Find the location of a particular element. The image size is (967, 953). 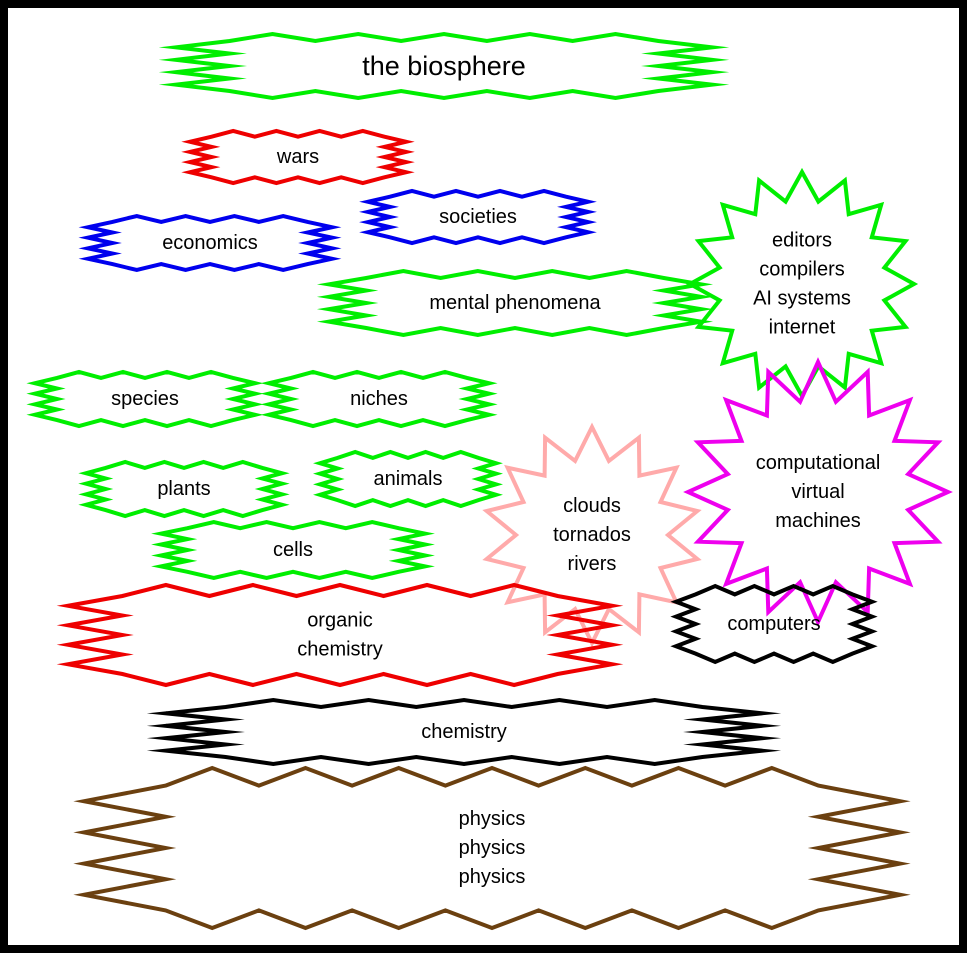

node-label-weather: rivers is located at coordinates (592, 564).